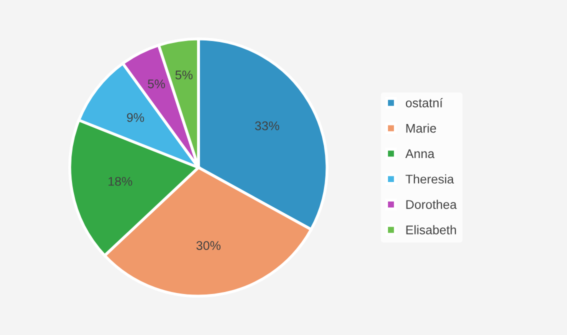  What do you see at coordinates (267, 125) in the screenshot?
I see `data-label: 33%` at bounding box center [267, 125].